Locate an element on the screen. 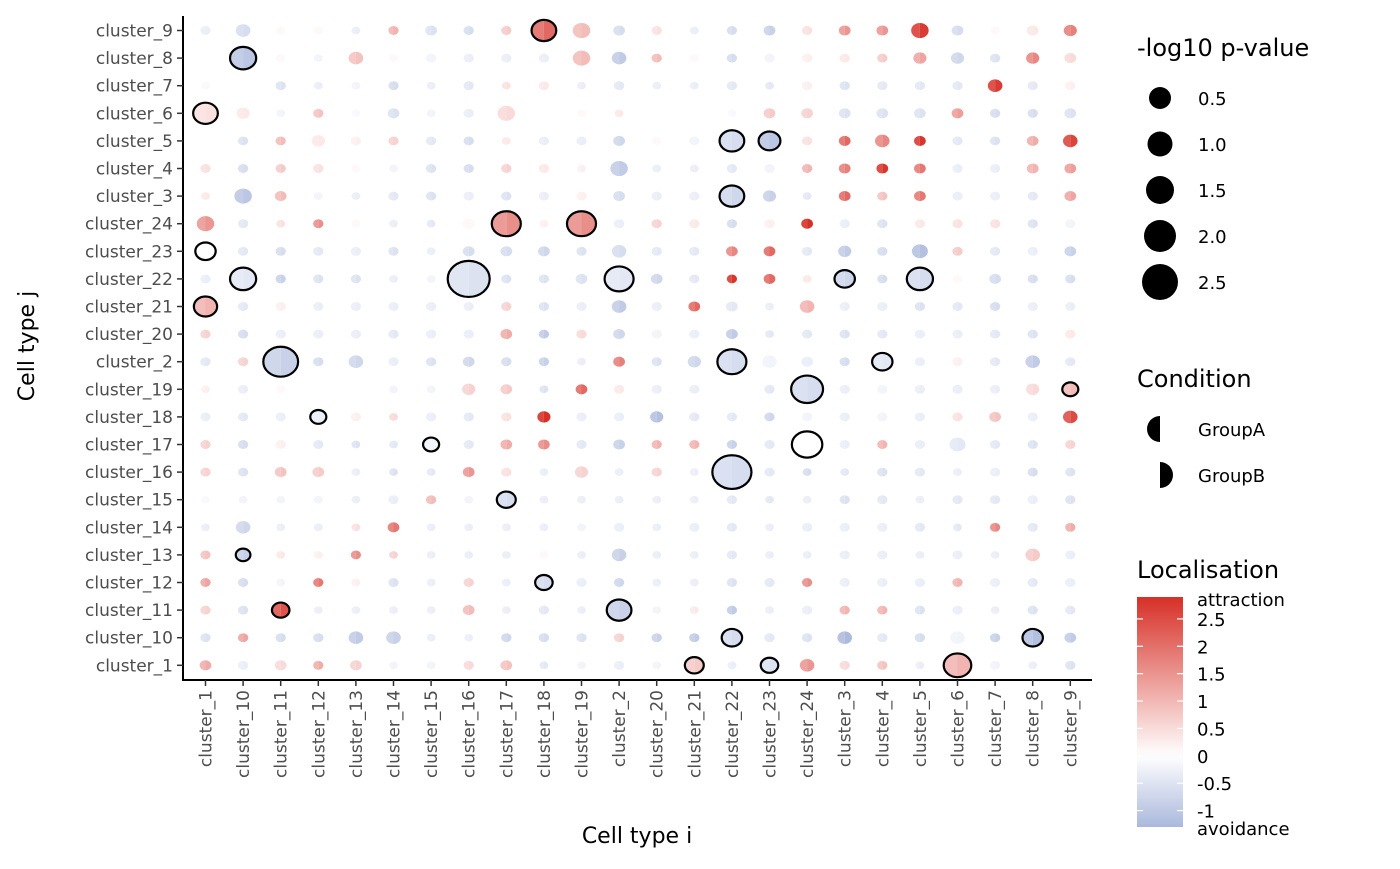  y-tick-label: cluster_23 is located at coordinates (129, 252).